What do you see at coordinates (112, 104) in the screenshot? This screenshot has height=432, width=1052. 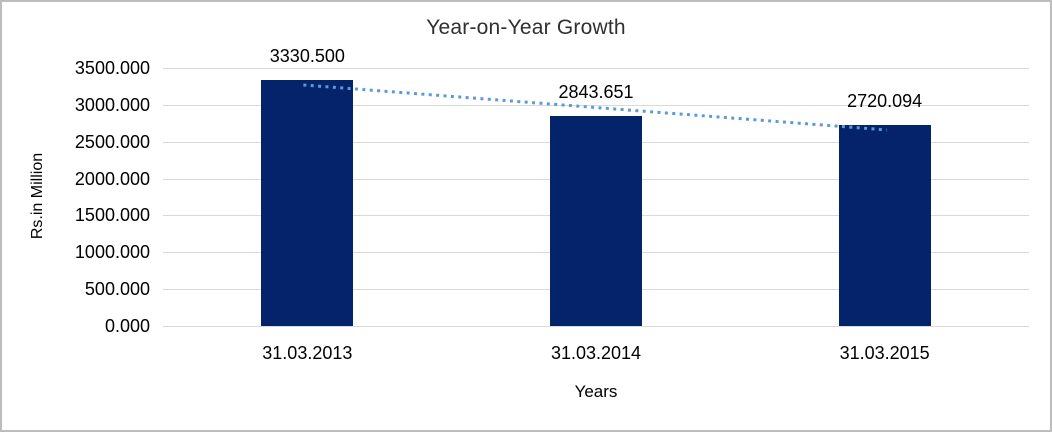 I see `y-axis-tick-label: 3000.000` at bounding box center [112, 104].